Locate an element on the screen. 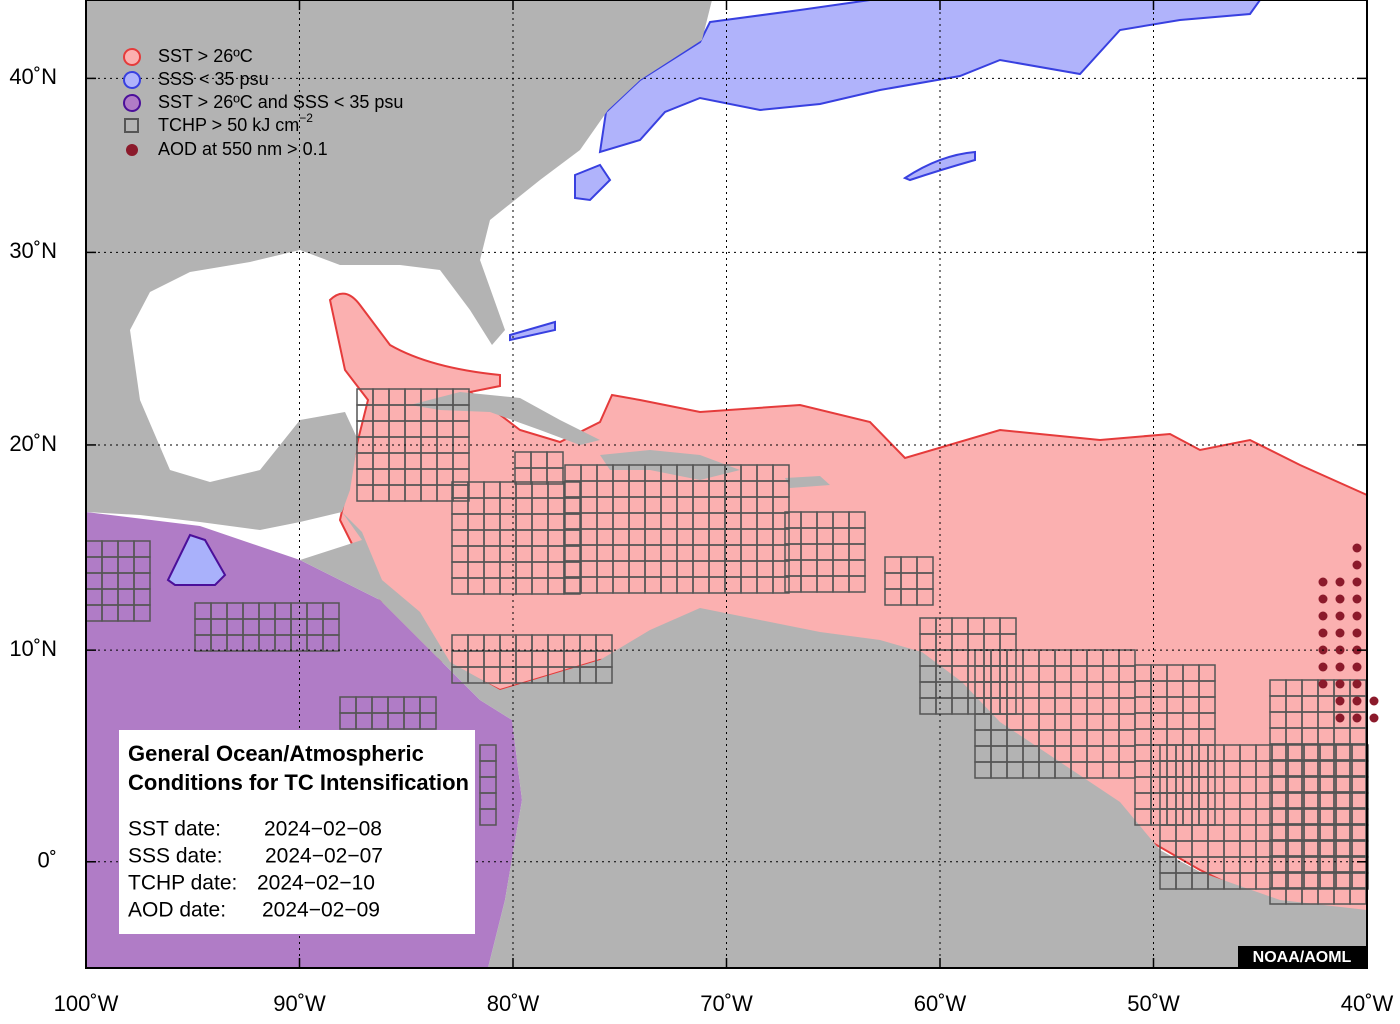 Image resolution: width=1400 pixels, height=1024 pixels. x-tick-label: 40˚W is located at coordinates (1367, 1003).